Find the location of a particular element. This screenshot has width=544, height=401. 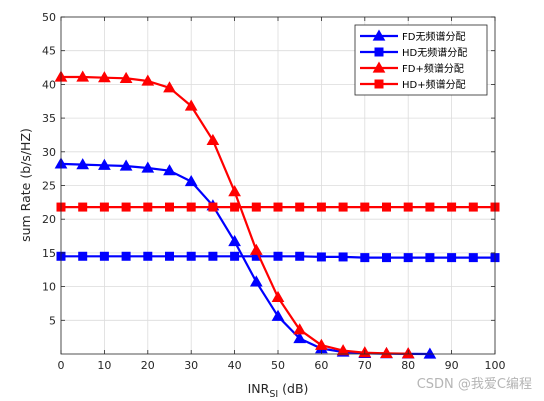

y-axis-label: sum Rate (b/s/HZ) is located at coordinates (25, 185).